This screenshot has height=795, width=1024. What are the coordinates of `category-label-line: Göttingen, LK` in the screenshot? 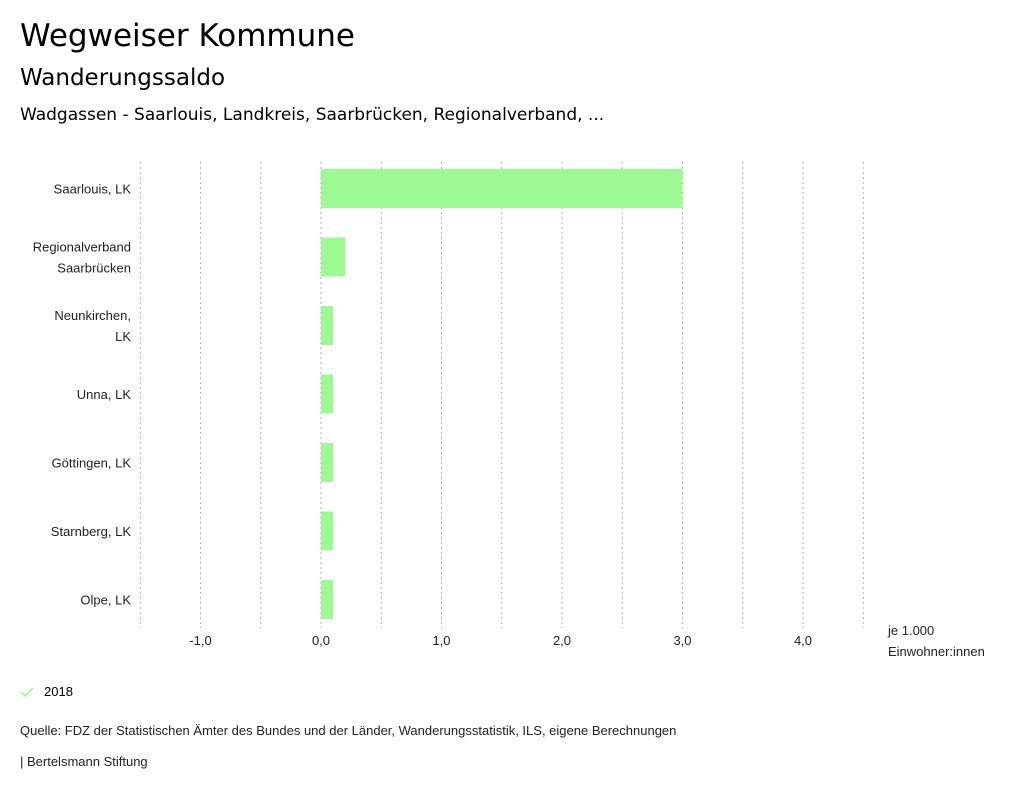 It's located at (92, 463).